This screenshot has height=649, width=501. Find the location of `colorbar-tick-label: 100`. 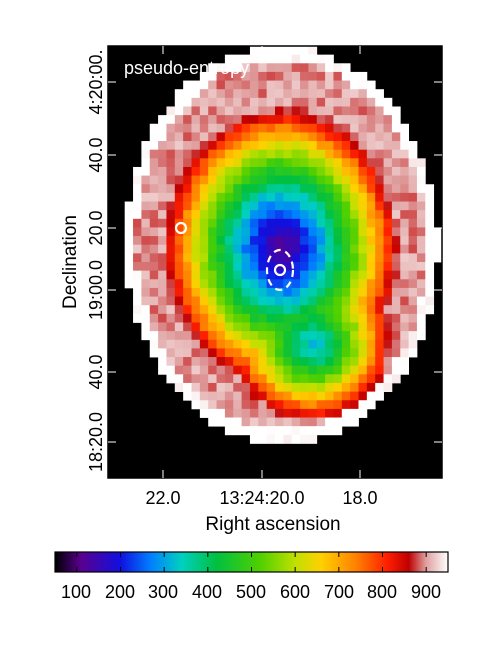

colorbar-tick-label: 100 is located at coordinates (76, 592).